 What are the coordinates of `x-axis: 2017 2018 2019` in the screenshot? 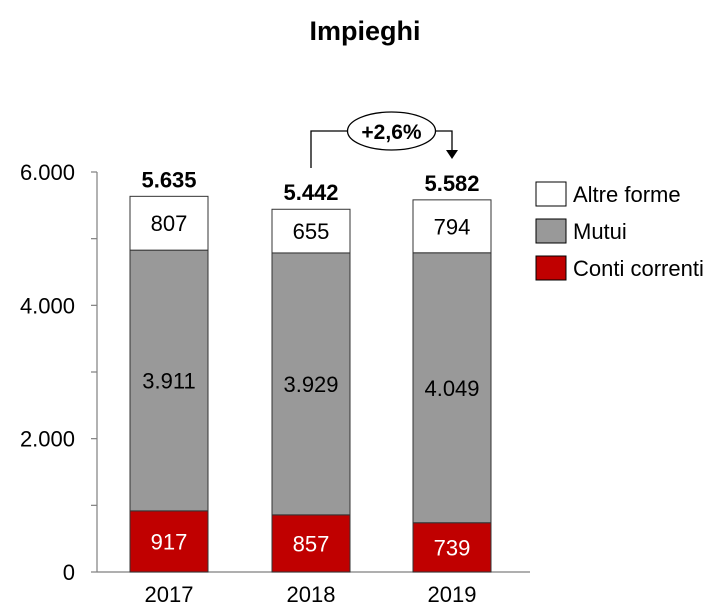 It's located at (313, 588).